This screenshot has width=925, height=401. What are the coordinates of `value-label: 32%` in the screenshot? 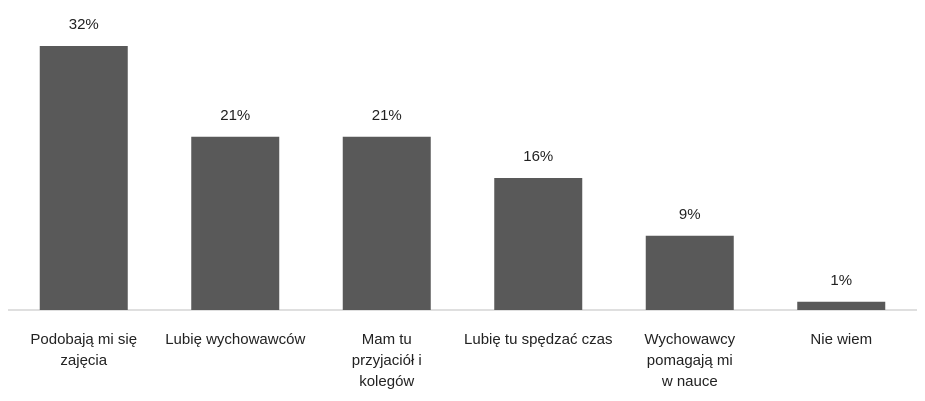 It's located at (84, 24).